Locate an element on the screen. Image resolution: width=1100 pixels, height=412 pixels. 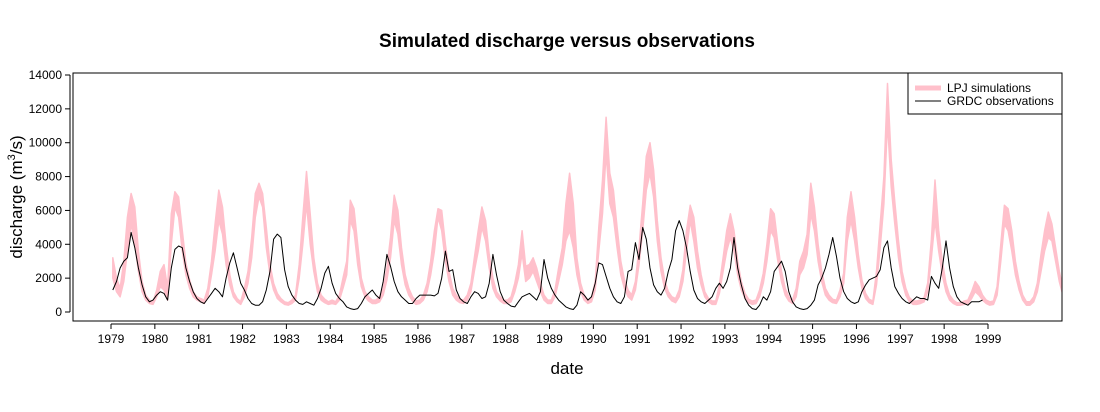
legend-label-observations: GRDC observations is located at coordinates (1000, 101).